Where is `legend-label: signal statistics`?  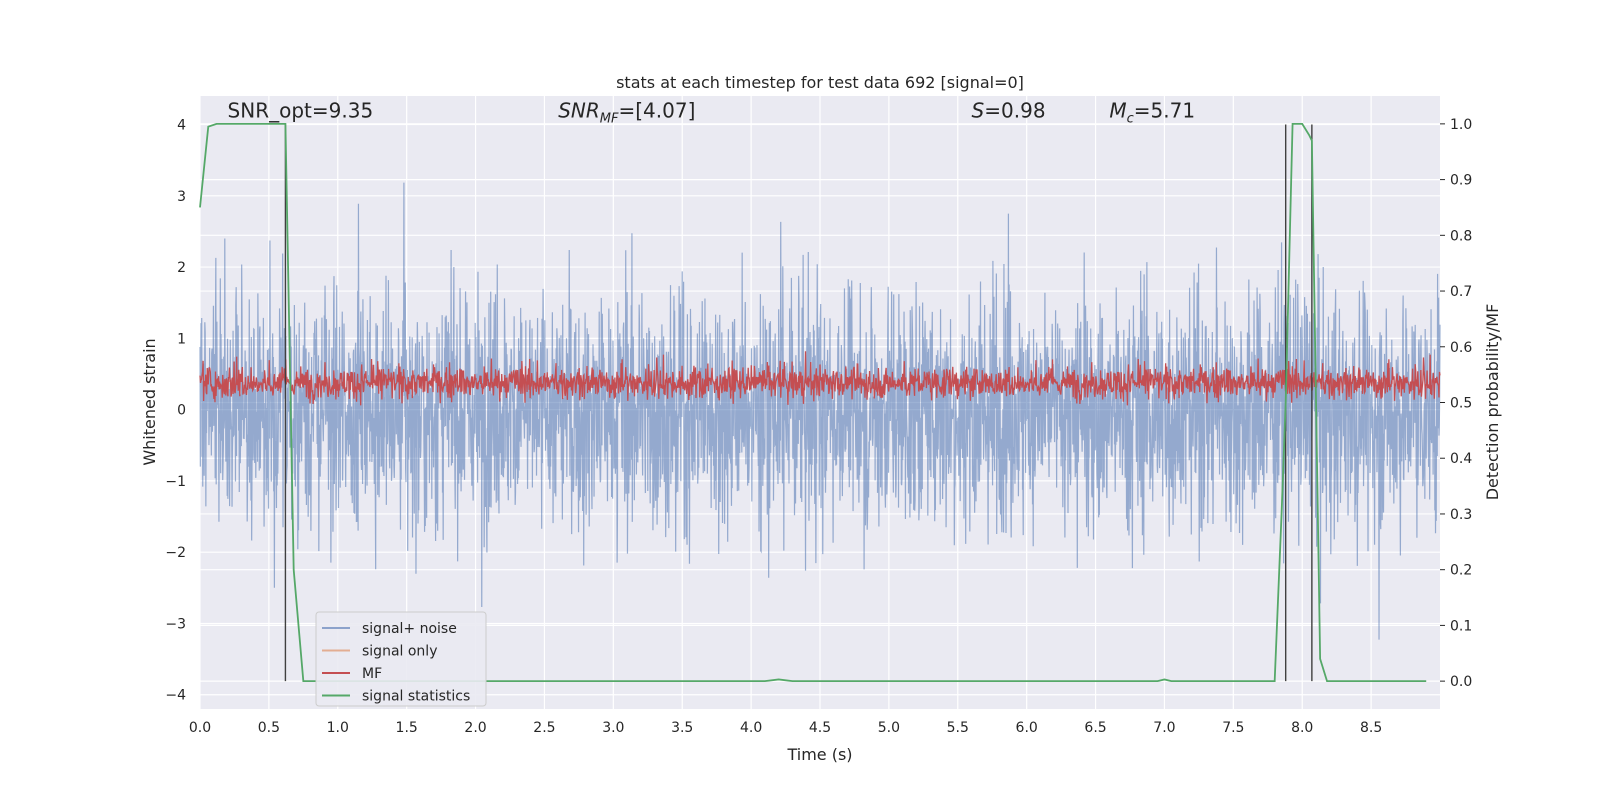
legend-label: signal statistics is located at coordinates (416, 697).